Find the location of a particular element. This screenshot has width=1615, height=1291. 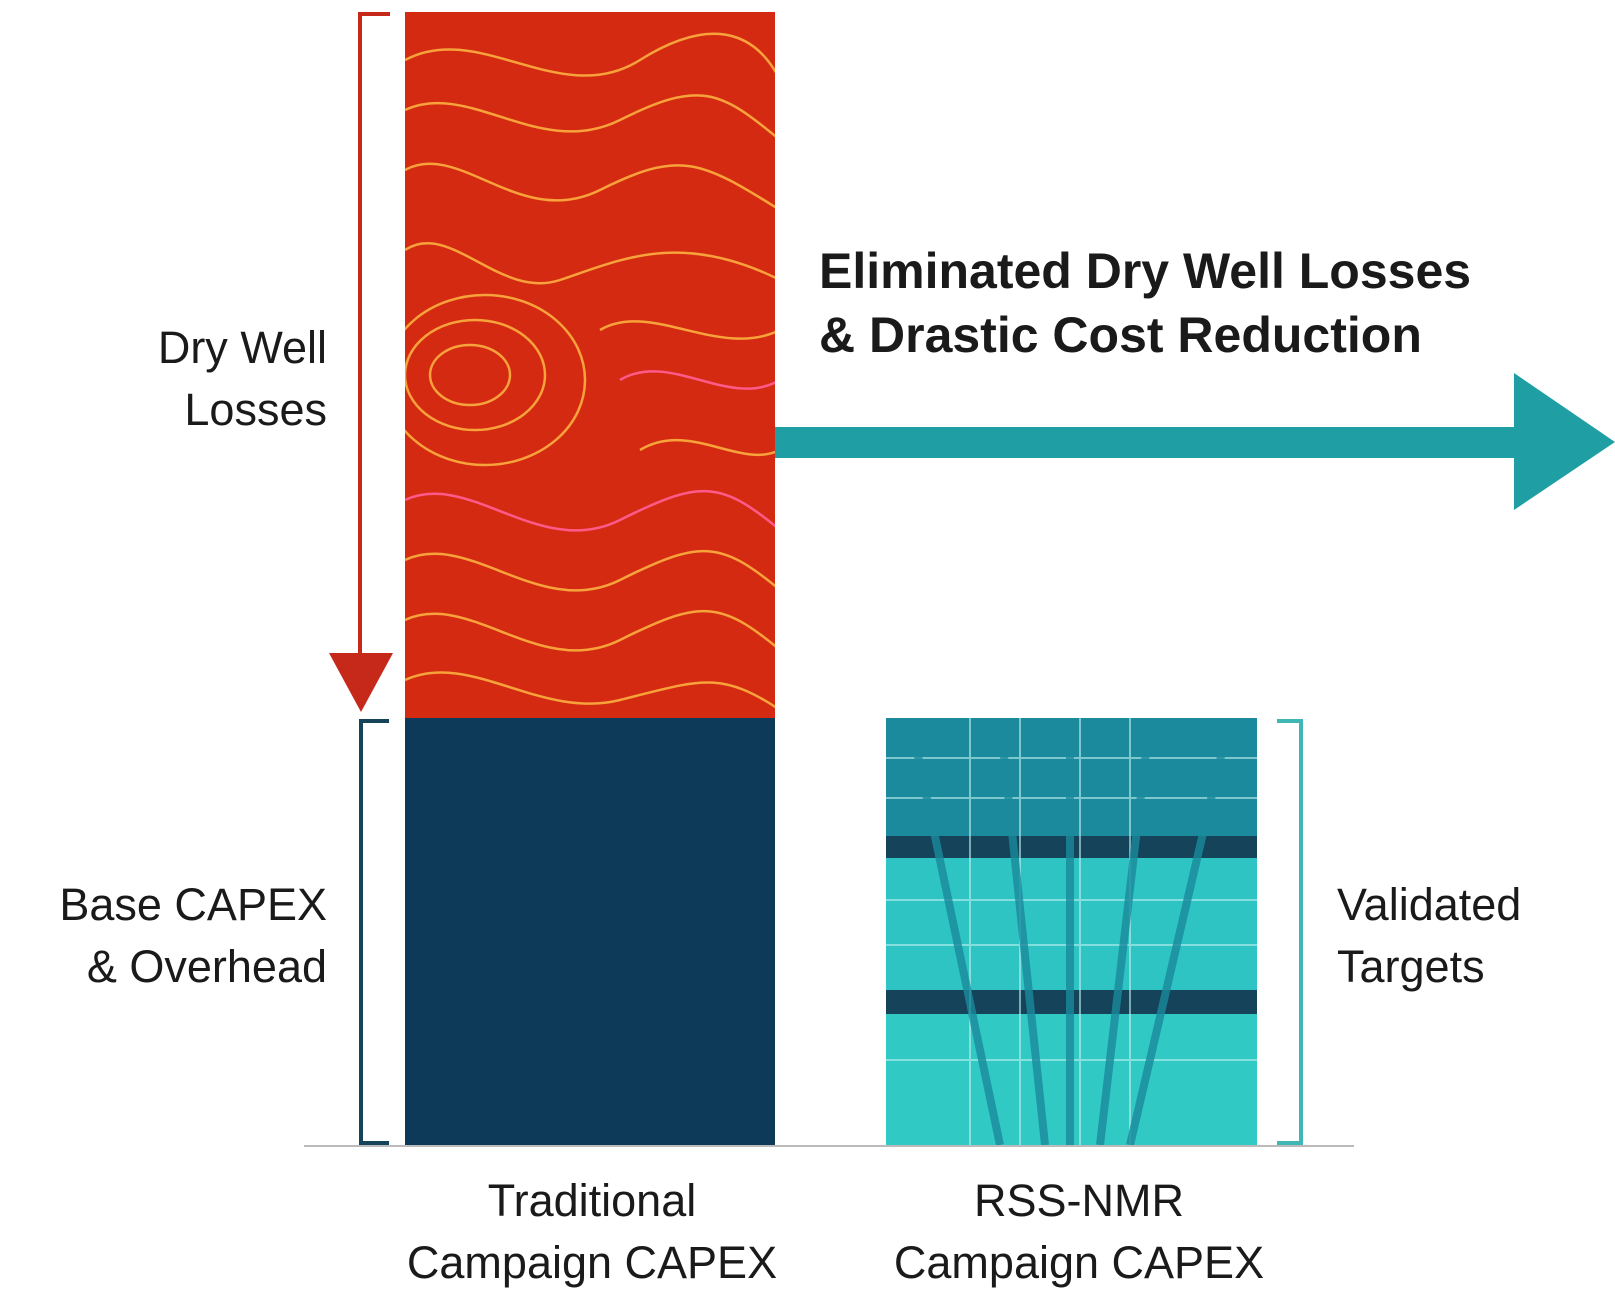

base-bracket is located at coordinates (374, 932).